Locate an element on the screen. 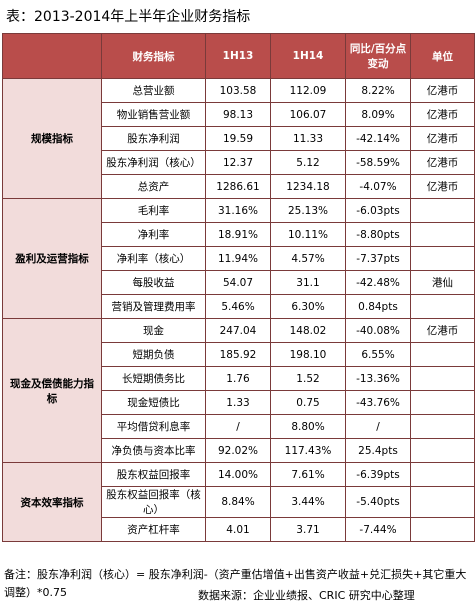 Image resolution: width=476 pixels, height=607 pixels. cell: -4.07% is located at coordinates (378, 186).